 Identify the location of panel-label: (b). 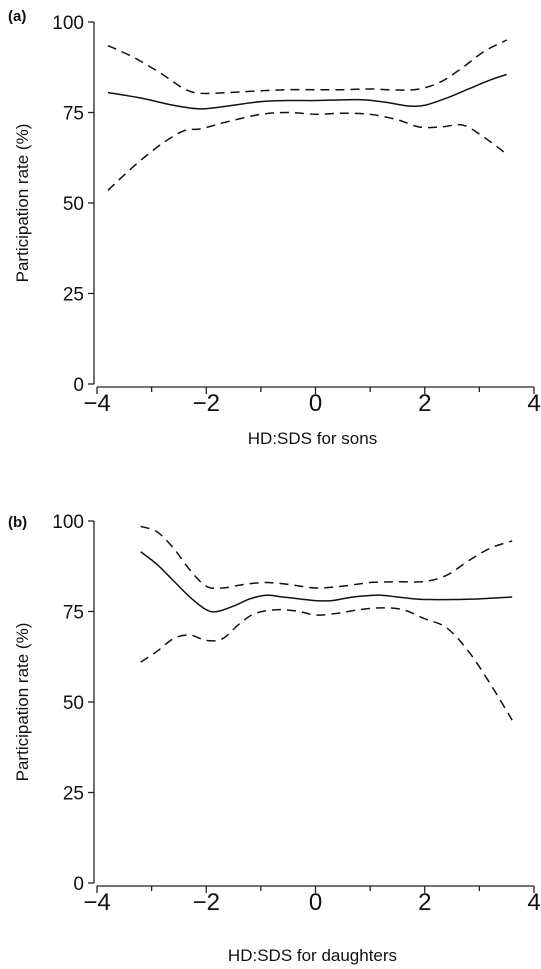
(17, 522).